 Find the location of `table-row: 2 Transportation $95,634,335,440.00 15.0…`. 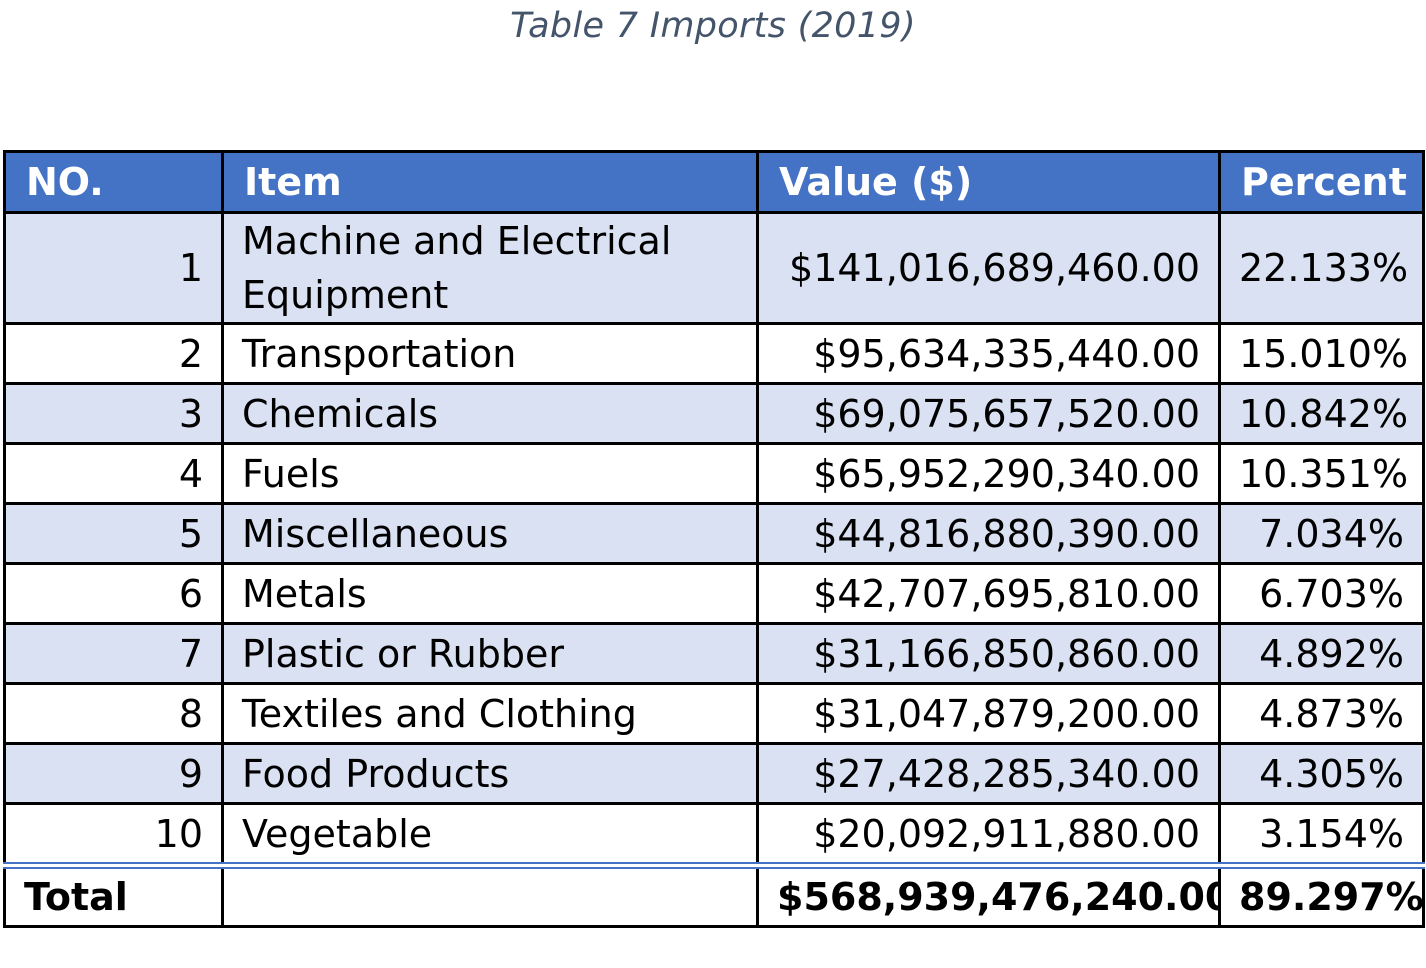

table-row: 2 Transportation $95,634,335,440.00 15.0… is located at coordinates (714, 353).